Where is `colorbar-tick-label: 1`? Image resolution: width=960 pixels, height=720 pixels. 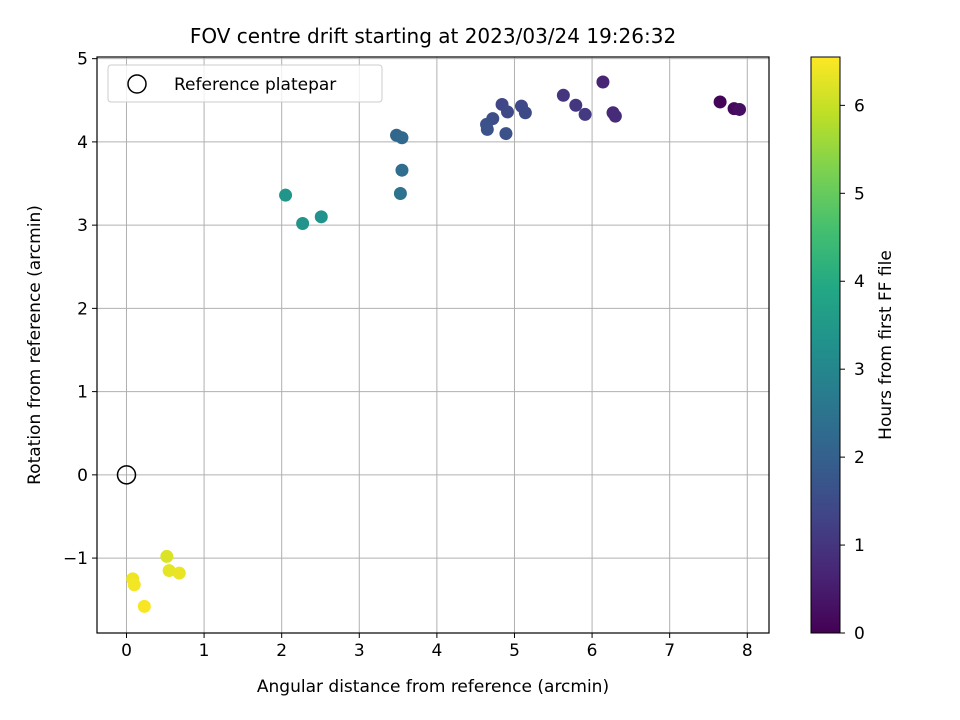 colorbar-tick-label: 1 is located at coordinates (859, 546).